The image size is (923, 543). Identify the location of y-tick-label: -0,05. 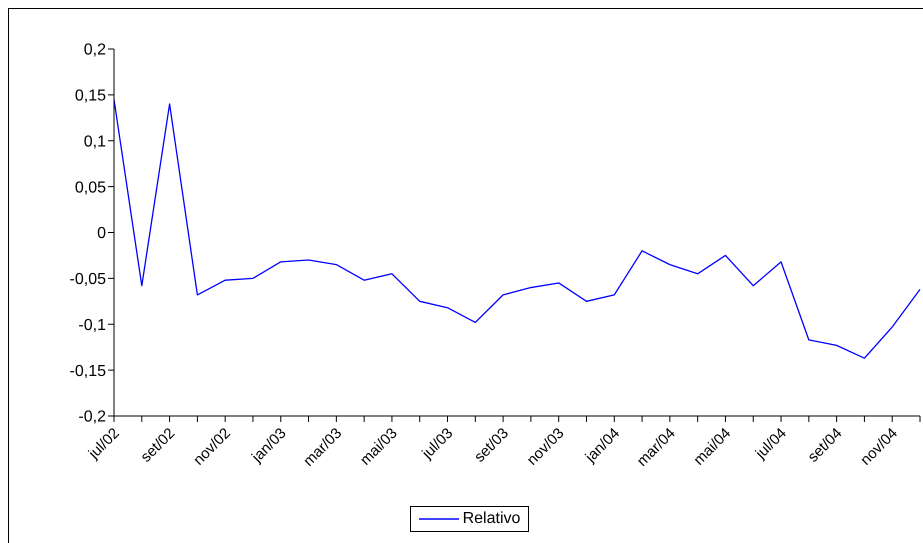
(88, 279).